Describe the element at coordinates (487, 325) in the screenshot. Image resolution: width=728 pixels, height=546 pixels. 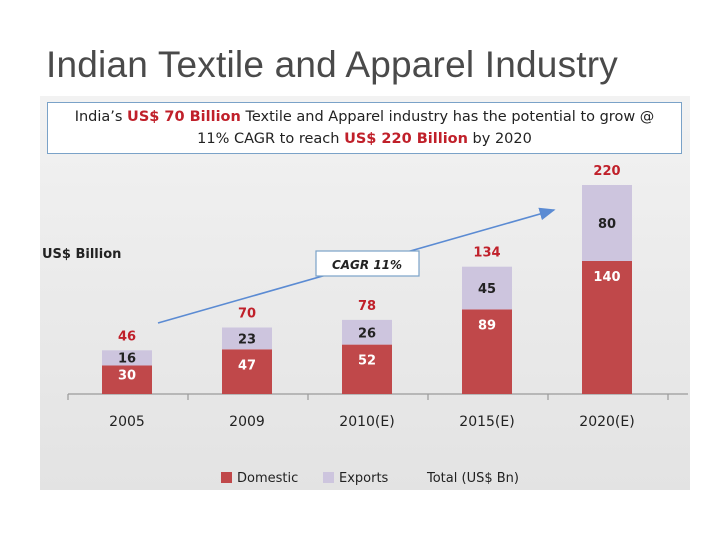
I see `data-label-domestic: 89` at that location.